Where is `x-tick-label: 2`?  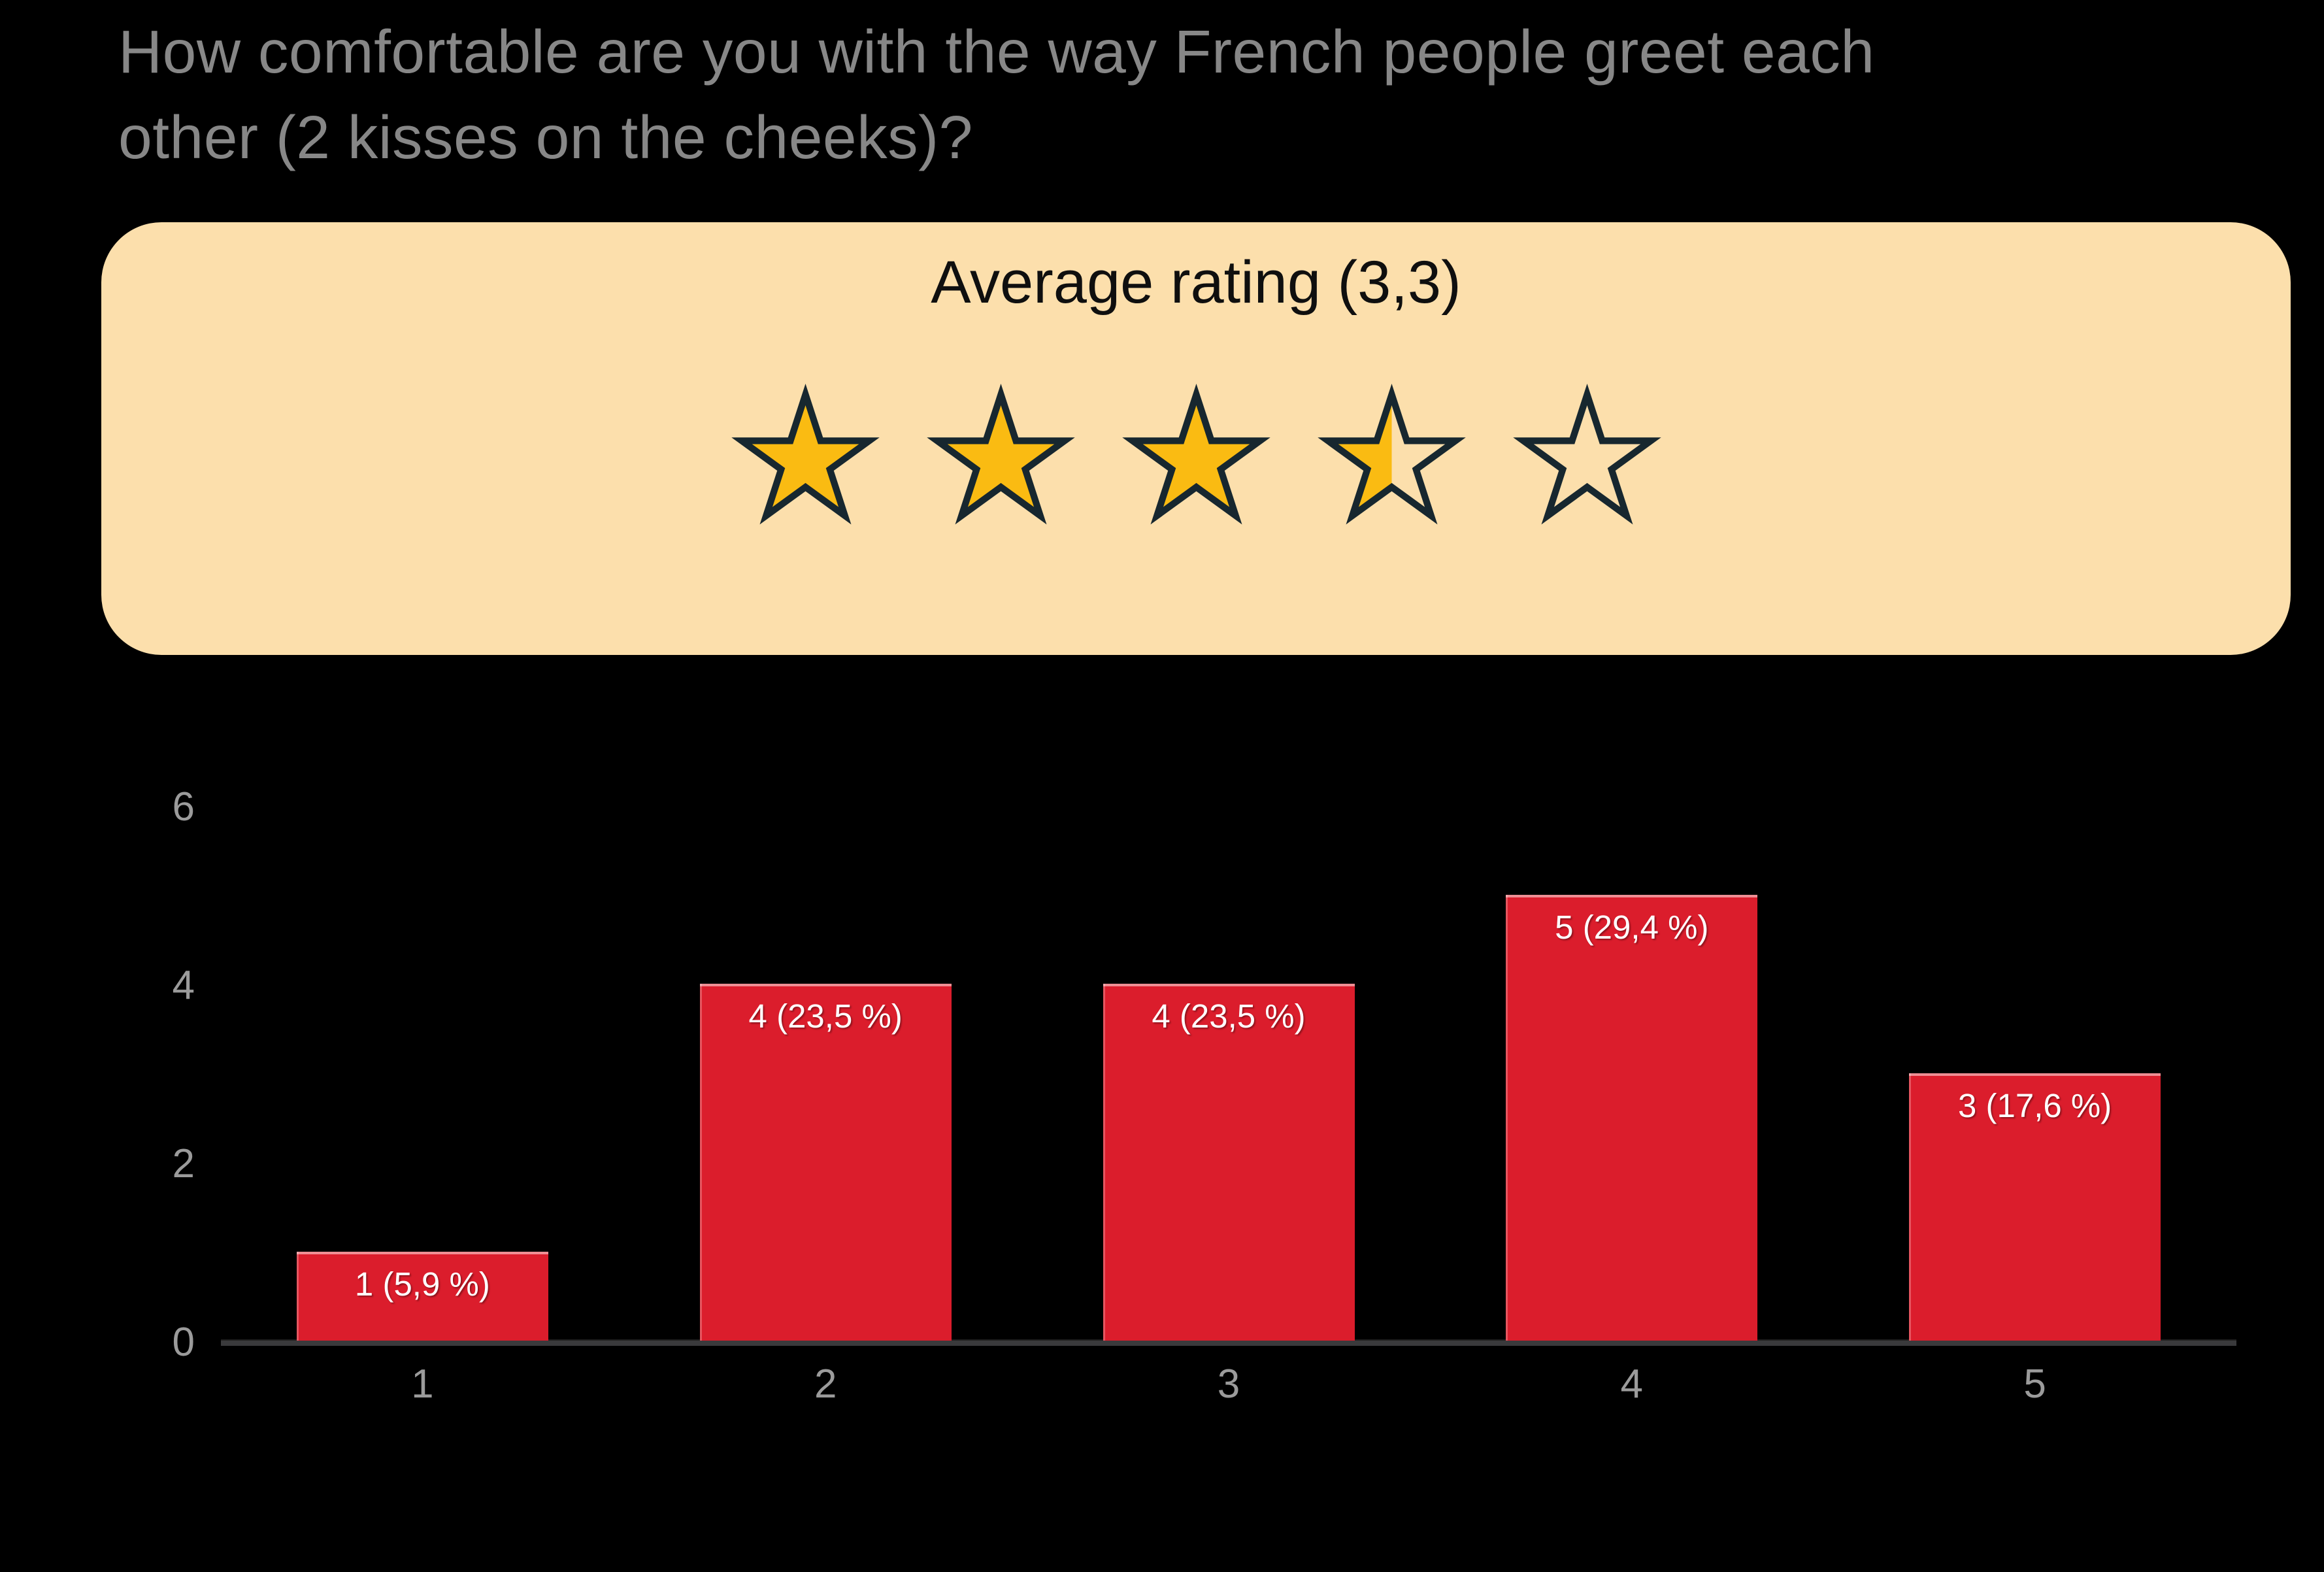
x-tick-label: 2 is located at coordinates (825, 1384).